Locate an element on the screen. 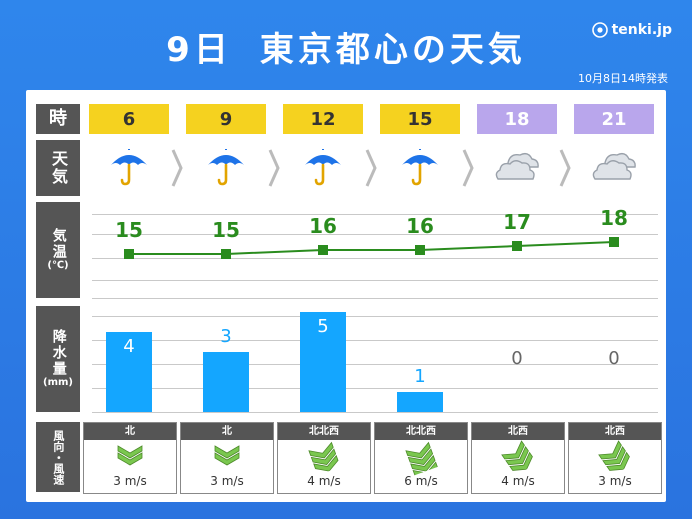 This screenshot has height=519, width=692. precip-value: 3 is located at coordinates (226, 336).